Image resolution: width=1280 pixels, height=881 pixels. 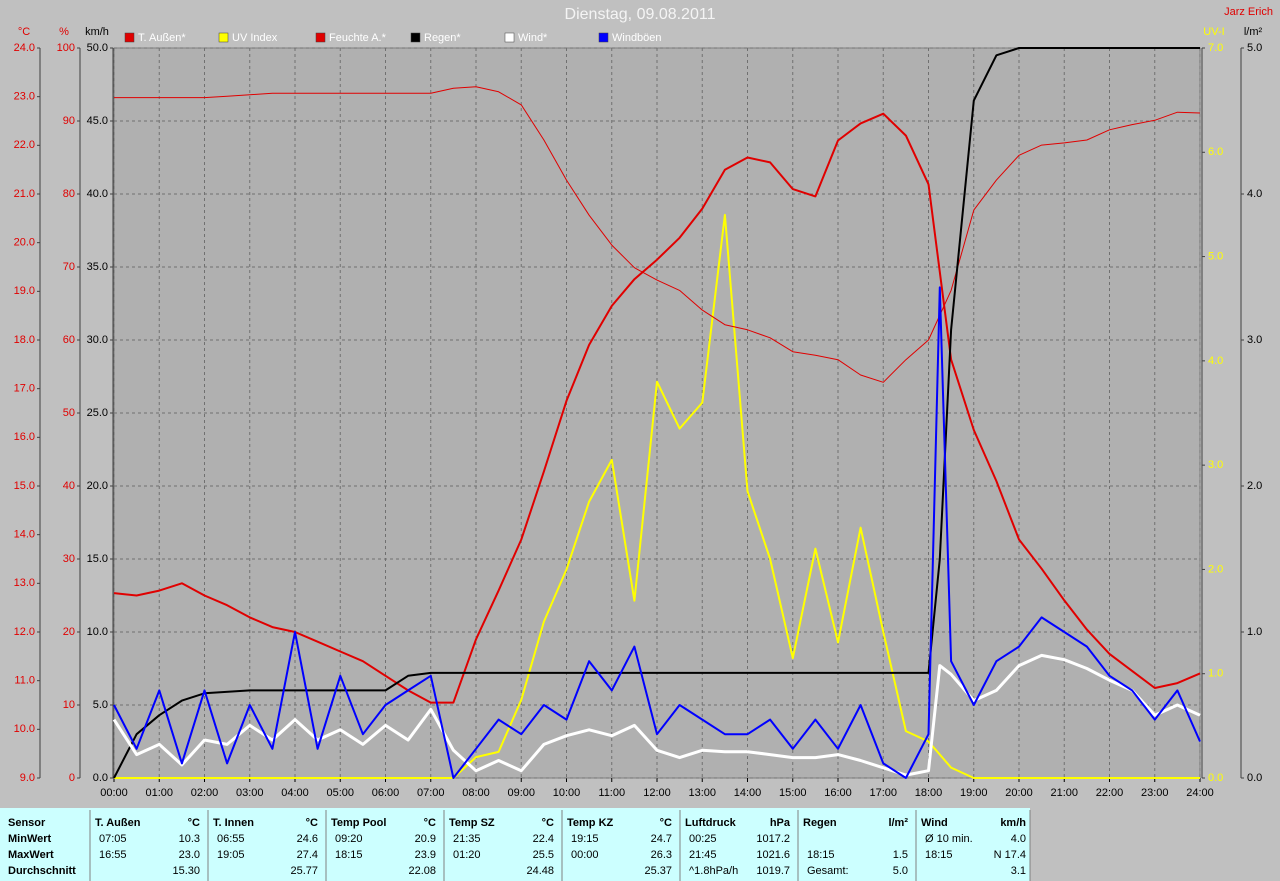 I want to click on y-tick-label: 23.0, so click(x=24, y=97).